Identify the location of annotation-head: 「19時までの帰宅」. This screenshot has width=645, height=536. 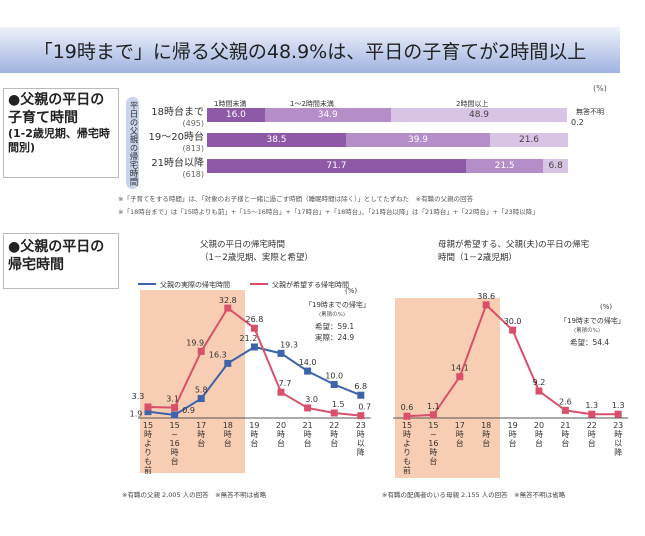
(337, 304).